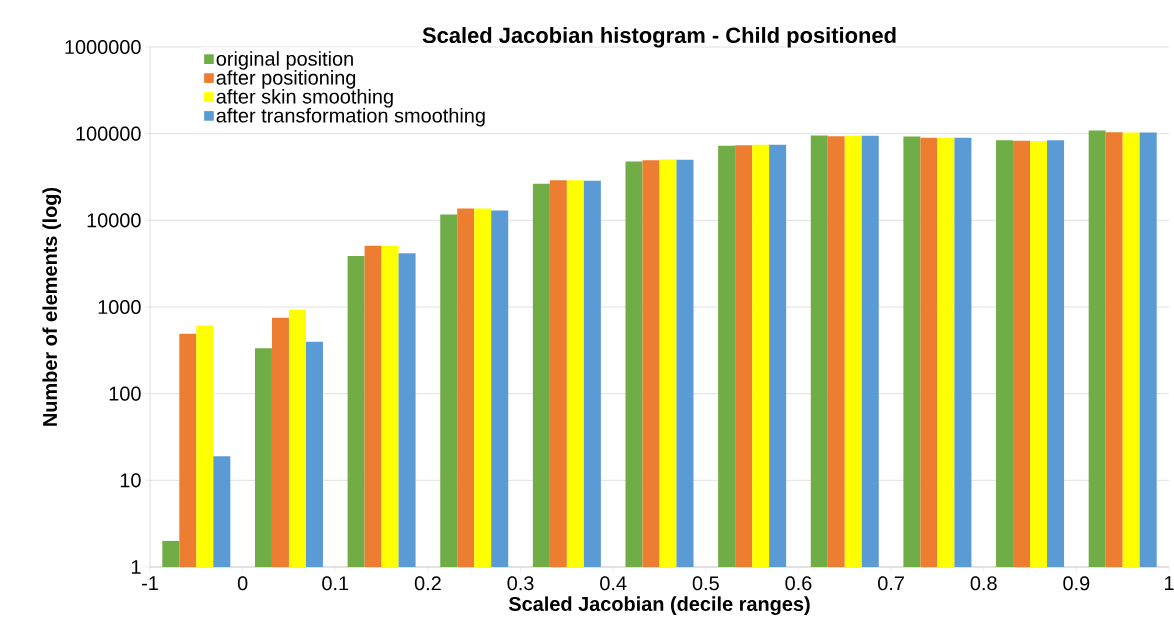  Describe the element at coordinates (705, 583) in the screenshot. I see `text: 0.5` at that location.